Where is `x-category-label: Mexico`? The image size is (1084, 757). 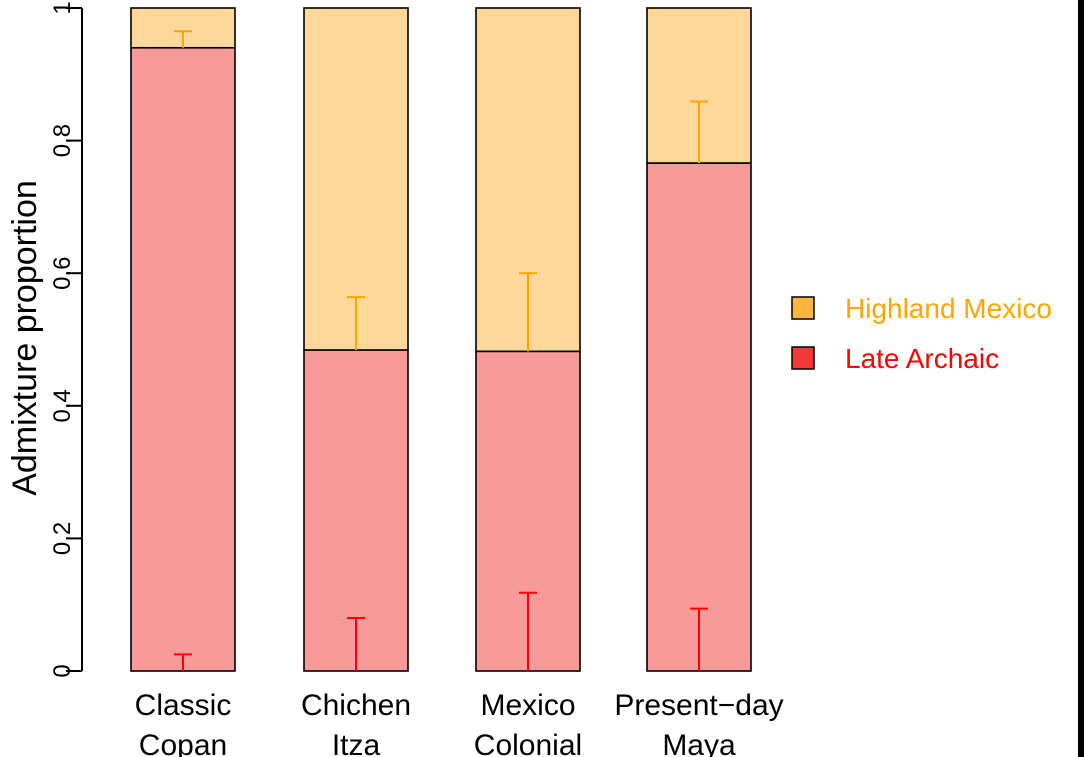 x-category-label: Mexico is located at coordinates (527, 705).